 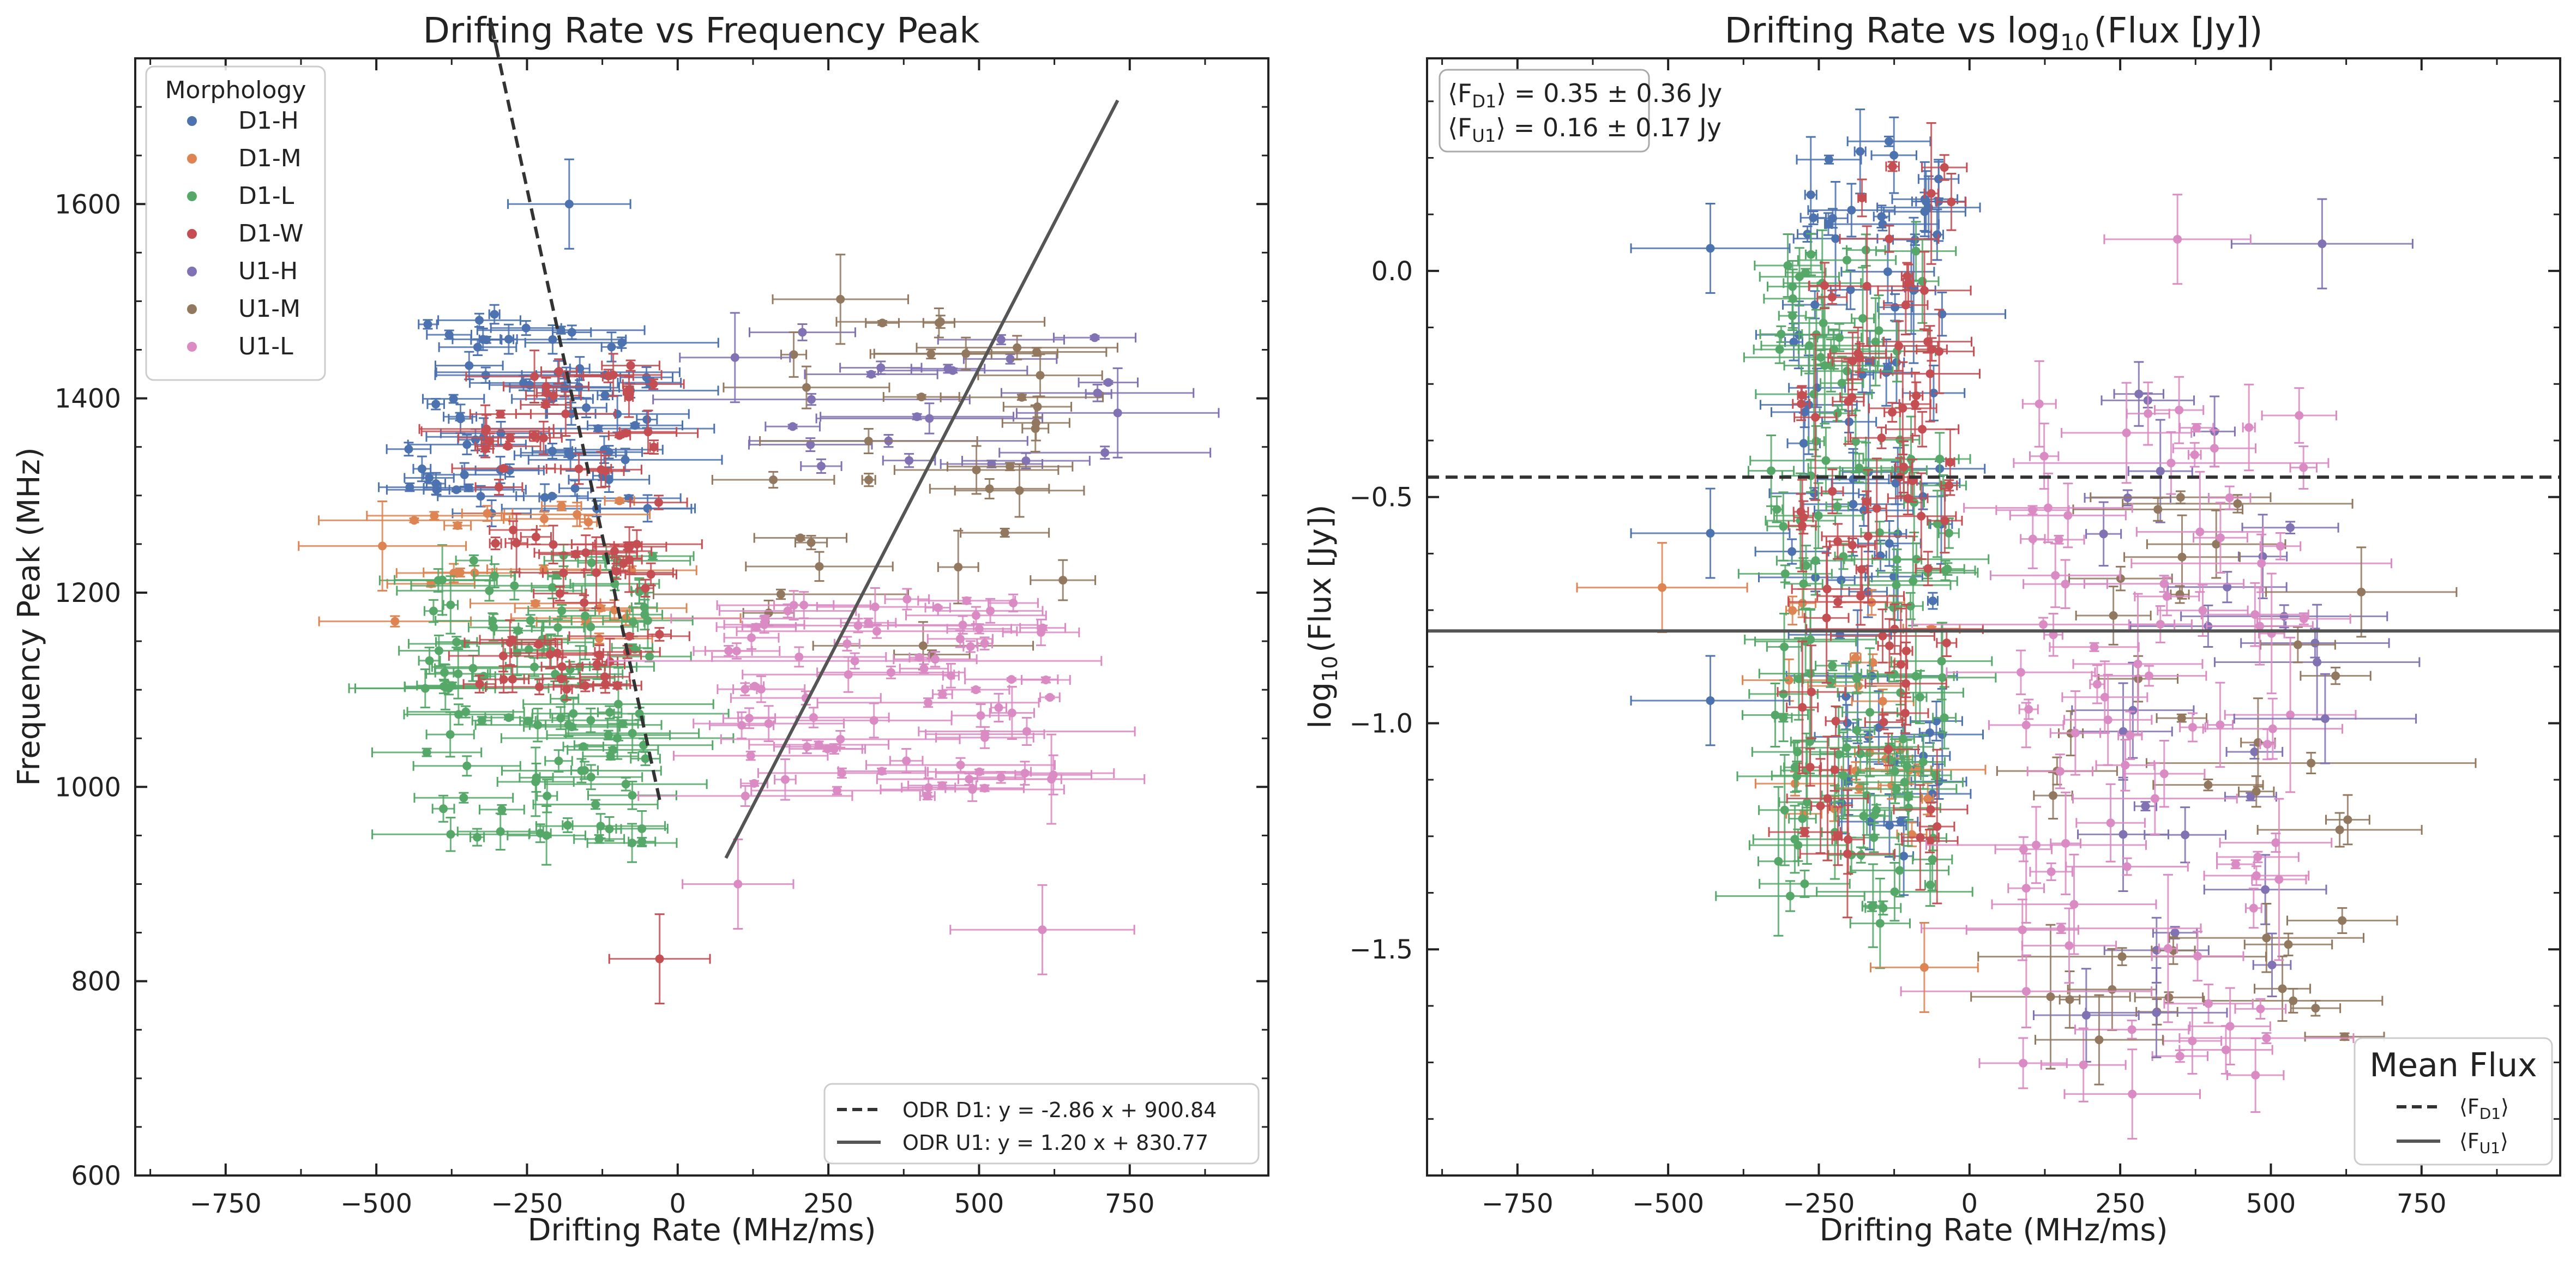 What do you see at coordinates (29, 616) in the screenshot?
I see `left-y-axis-label: Frequency Peak (MHz)` at bounding box center [29, 616].